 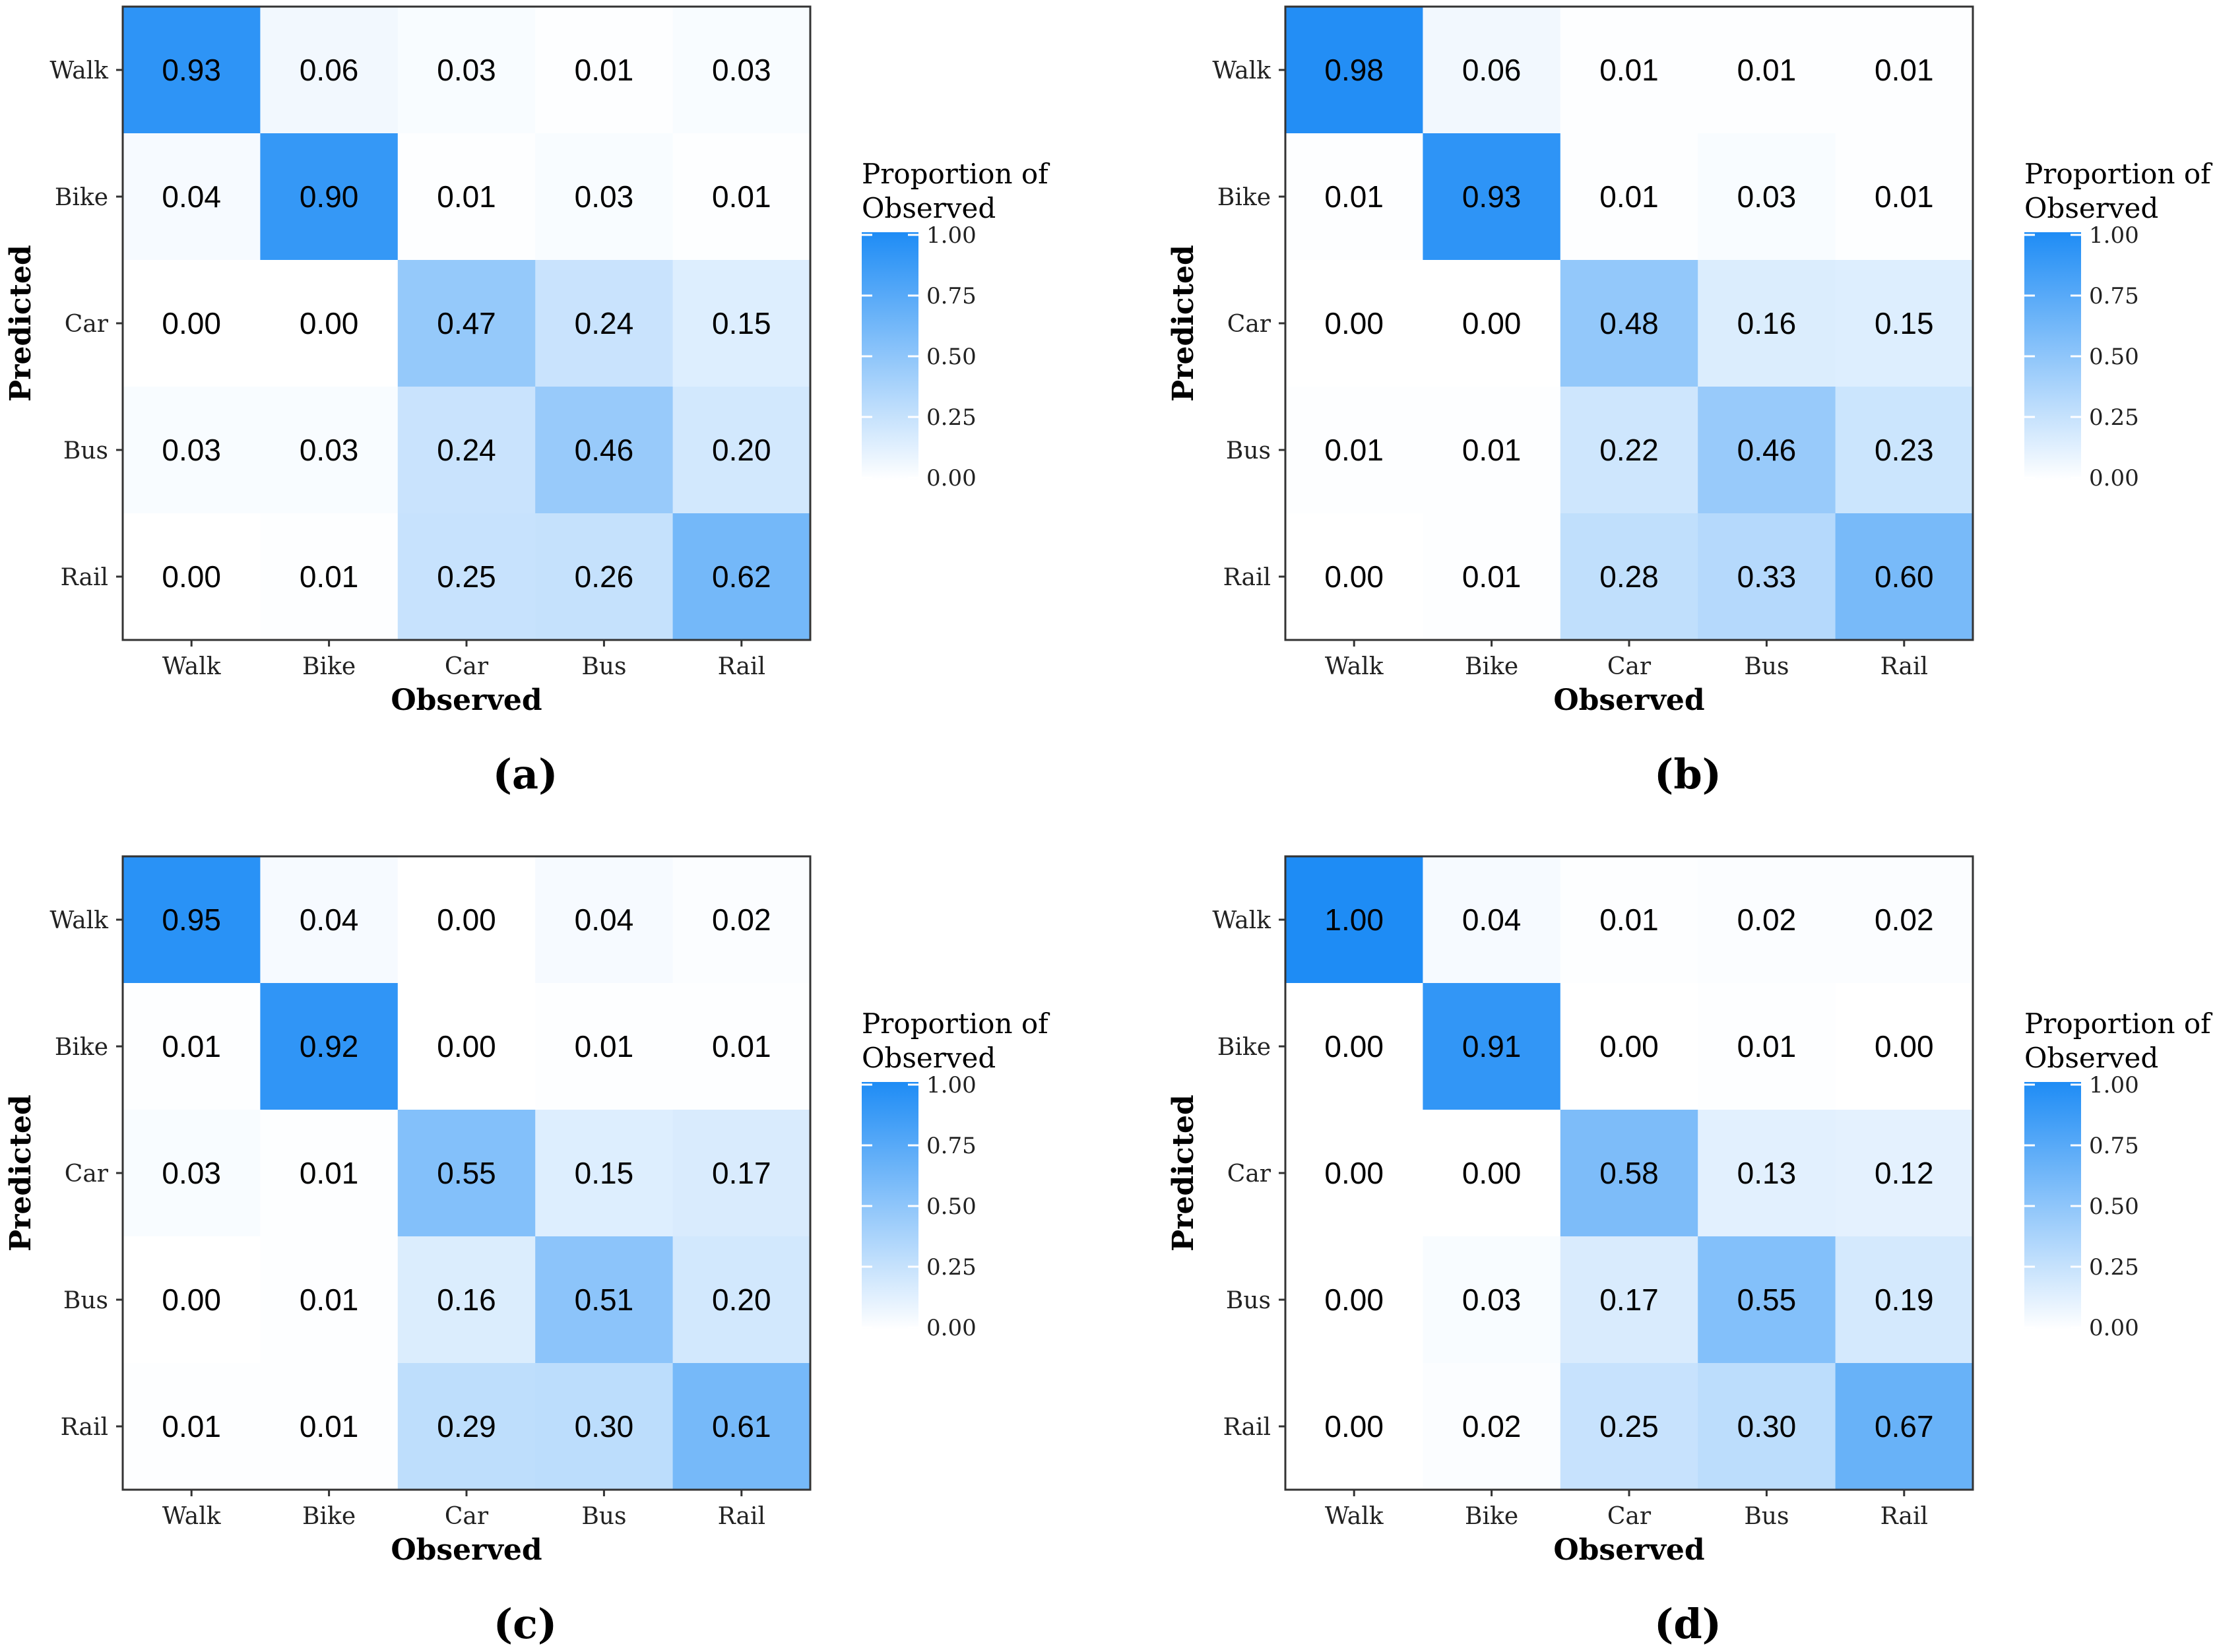 What do you see at coordinates (741, 450) in the screenshot?
I see `cell-value-label: 0.20` at bounding box center [741, 450].